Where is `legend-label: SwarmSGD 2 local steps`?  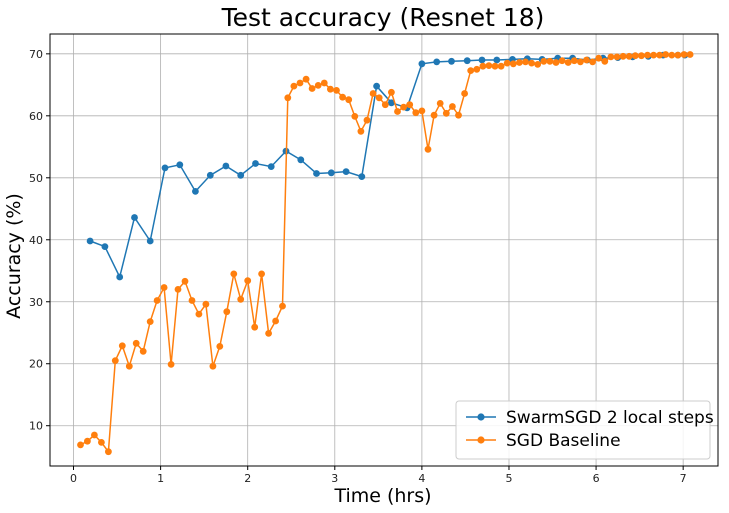
legend-label: SwarmSGD 2 local steps is located at coordinates (610, 418).